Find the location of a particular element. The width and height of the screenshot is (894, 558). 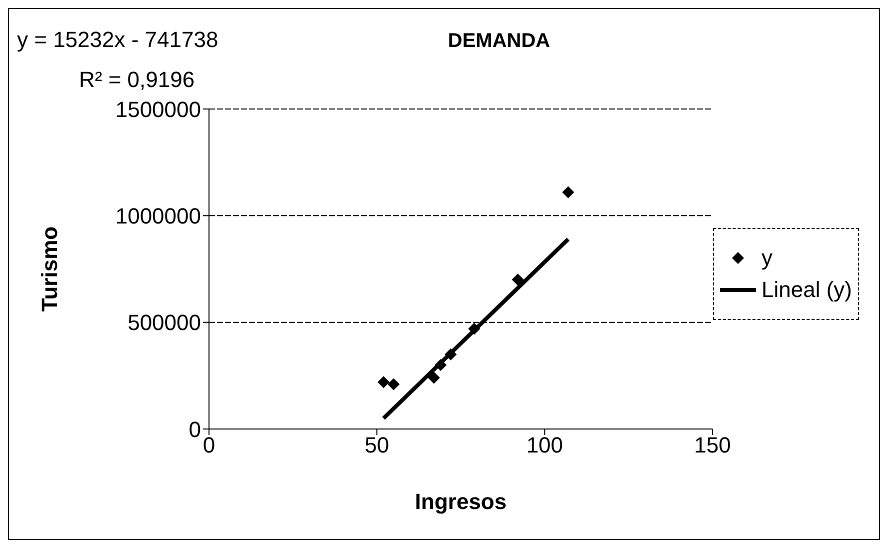

text: y = 15232x - 741738 is located at coordinates (117, 39).